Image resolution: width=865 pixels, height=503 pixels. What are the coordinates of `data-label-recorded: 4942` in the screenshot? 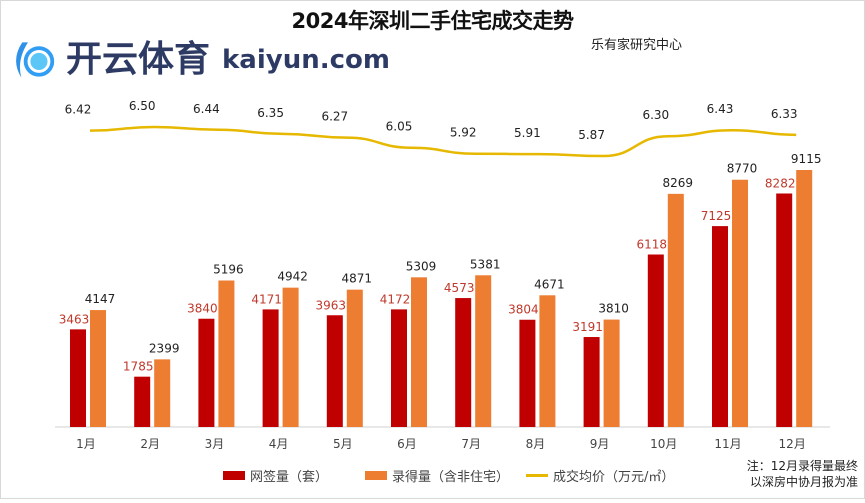 It's located at (292, 277).